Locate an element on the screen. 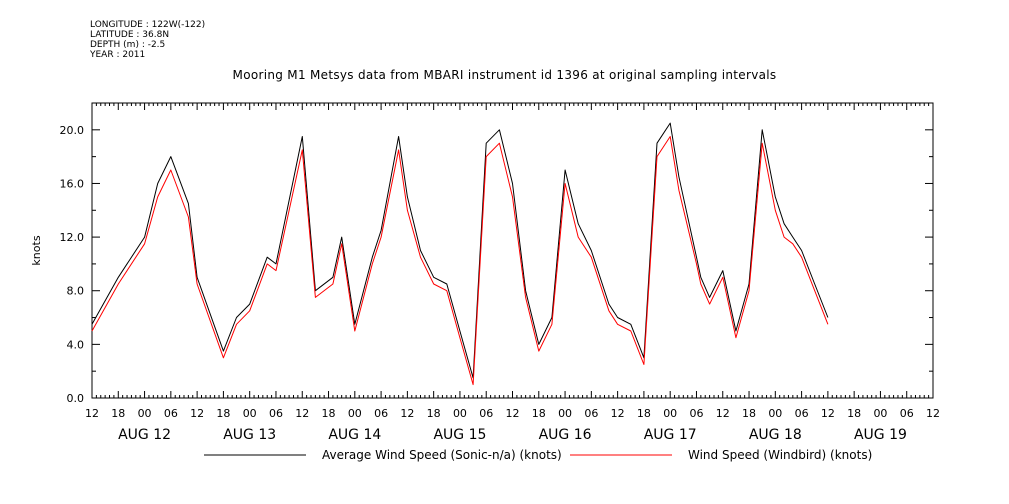 The width and height of the screenshot is (1009, 504). y-tick-label: 20.0 is located at coordinates (72, 130).